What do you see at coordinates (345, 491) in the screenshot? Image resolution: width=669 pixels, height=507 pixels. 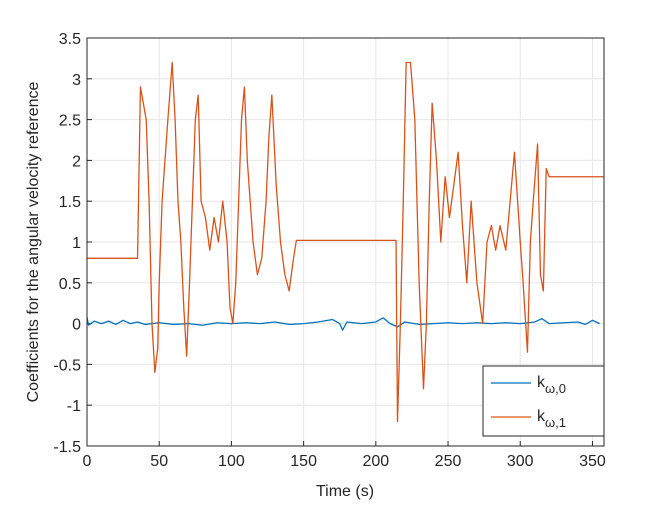 I see `x-axis-label: Time (s)` at bounding box center [345, 491].